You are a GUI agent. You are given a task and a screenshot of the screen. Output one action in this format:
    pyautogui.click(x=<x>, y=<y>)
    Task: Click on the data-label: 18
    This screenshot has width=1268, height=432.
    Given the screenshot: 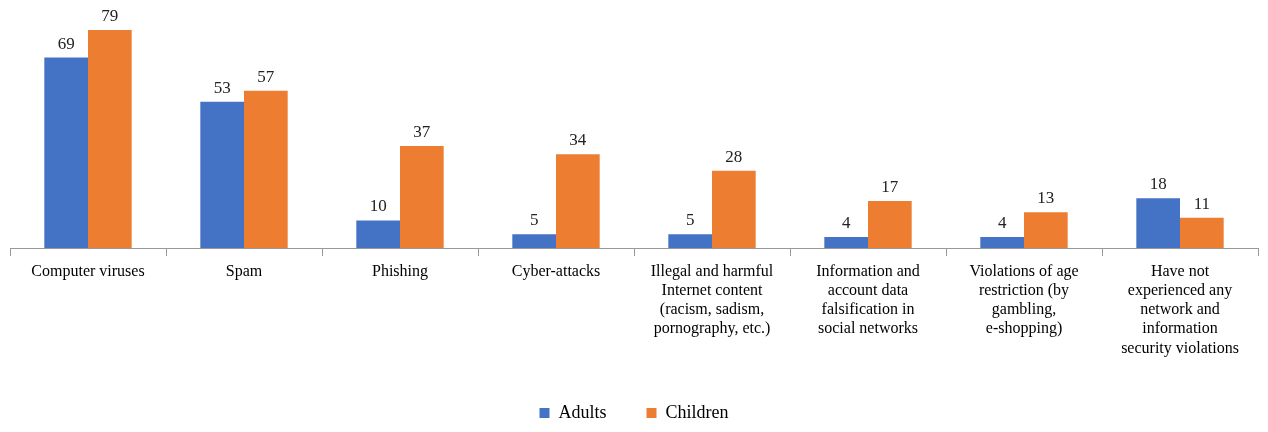 What is the action you would take?
    pyautogui.click(x=1158, y=184)
    